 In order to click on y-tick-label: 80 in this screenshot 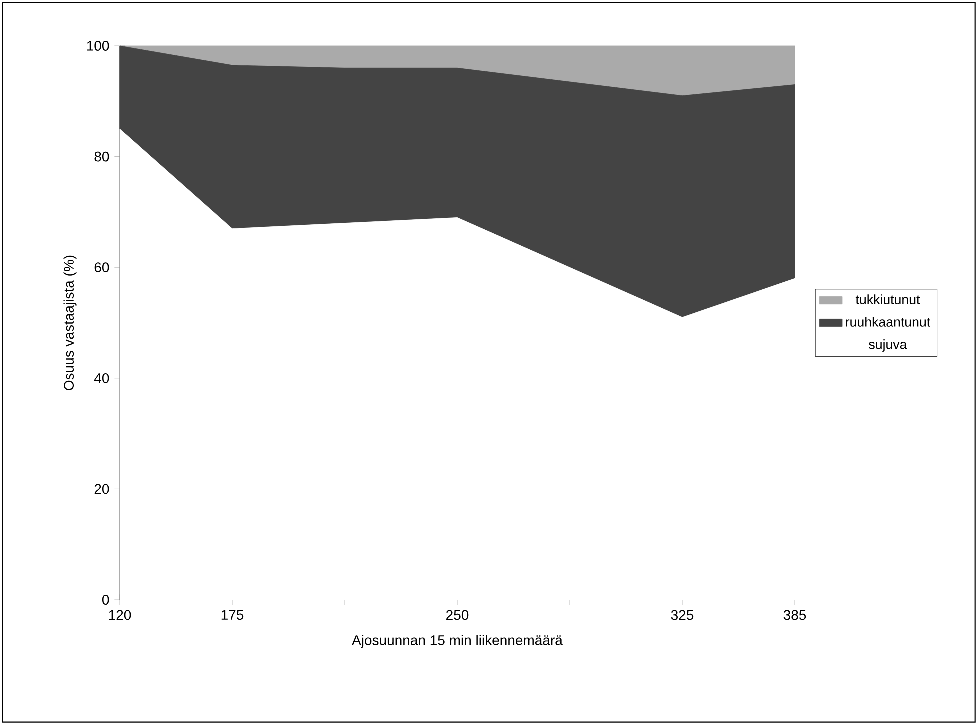, I will do `click(102, 157)`.